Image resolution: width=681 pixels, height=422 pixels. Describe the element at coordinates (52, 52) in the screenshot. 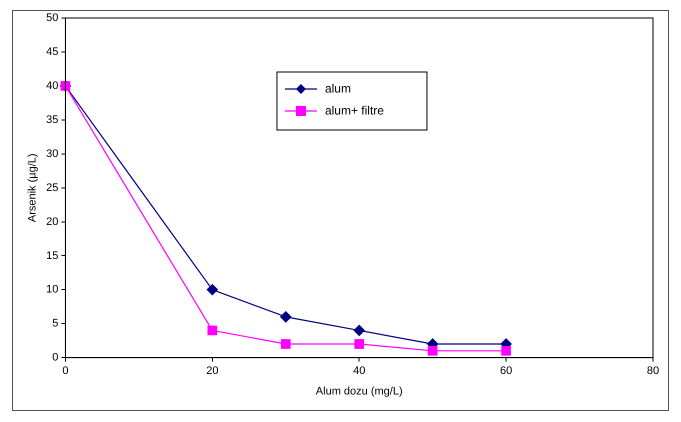

I see `y-tick-label: 45` at that location.